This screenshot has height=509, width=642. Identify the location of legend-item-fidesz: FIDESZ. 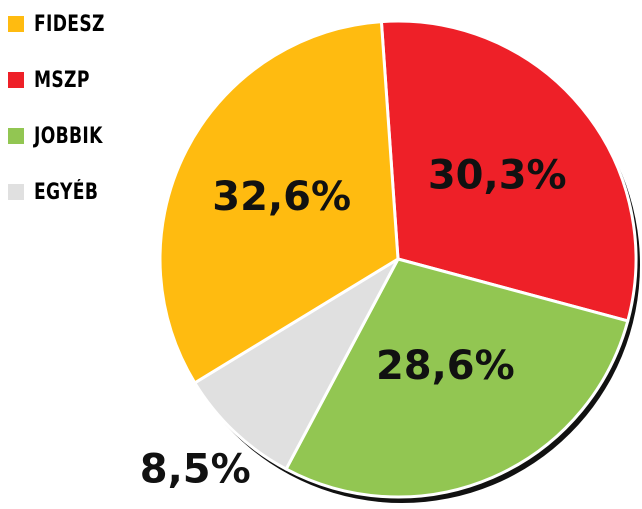
(93, 24).